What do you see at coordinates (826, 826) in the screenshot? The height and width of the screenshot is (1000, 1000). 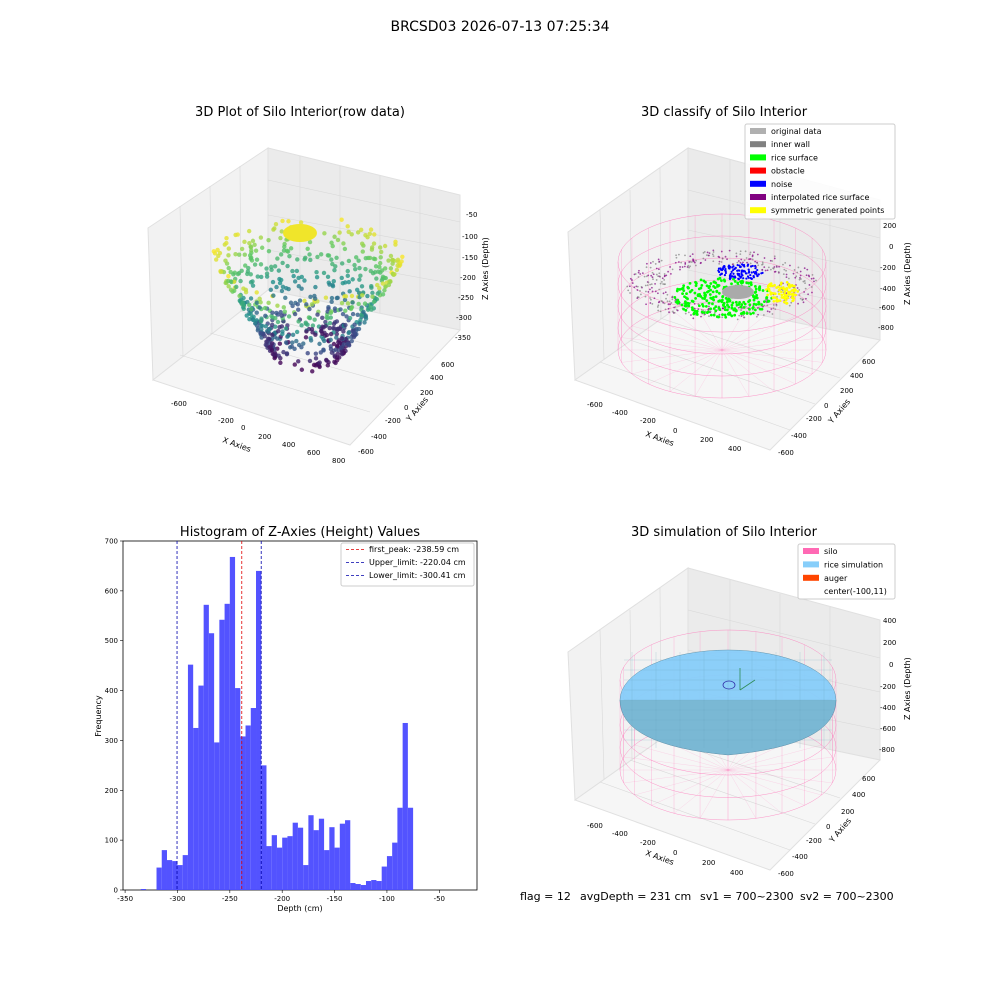 I see `simulation-y-ticks: -600 -400 -200 0 200 400 600` at bounding box center [826, 826].